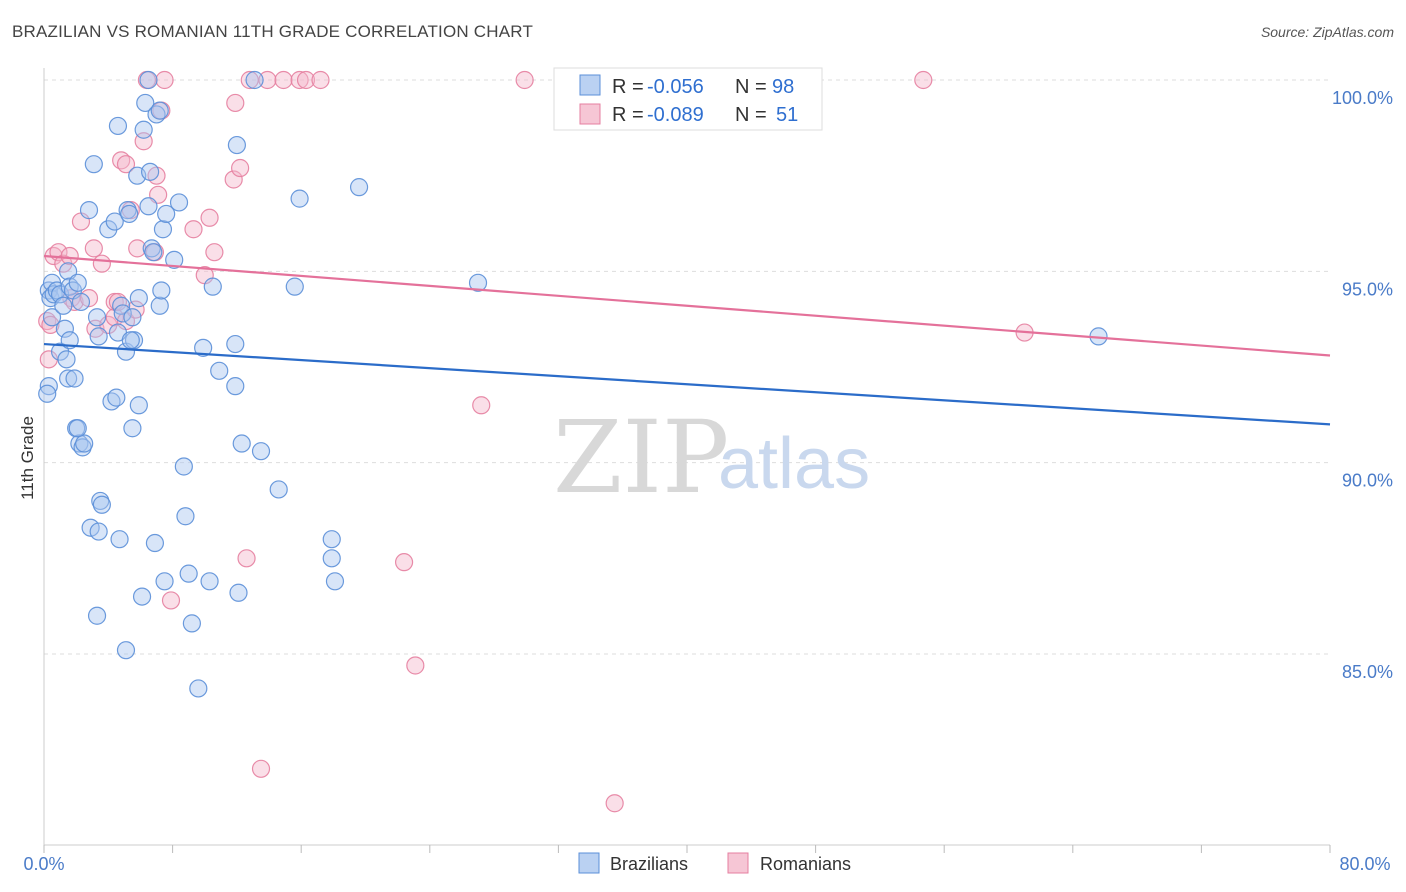 The height and width of the screenshot is (892, 1406). Describe the element at coordinates (687, 305) in the screenshot. I see `romanians-trend-line` at that location.